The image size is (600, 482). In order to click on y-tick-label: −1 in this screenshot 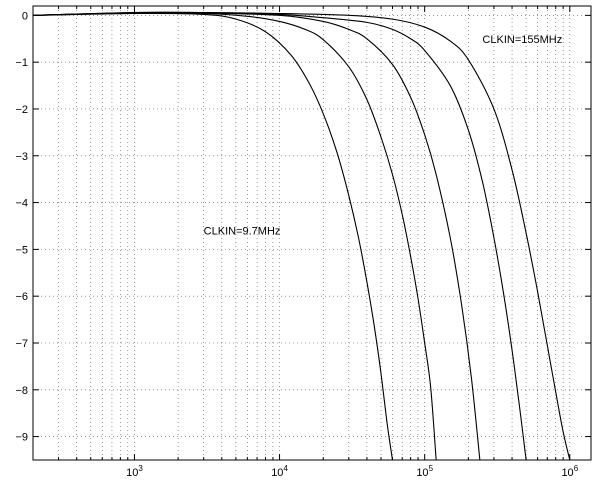, I will do `click(21, 63)`.